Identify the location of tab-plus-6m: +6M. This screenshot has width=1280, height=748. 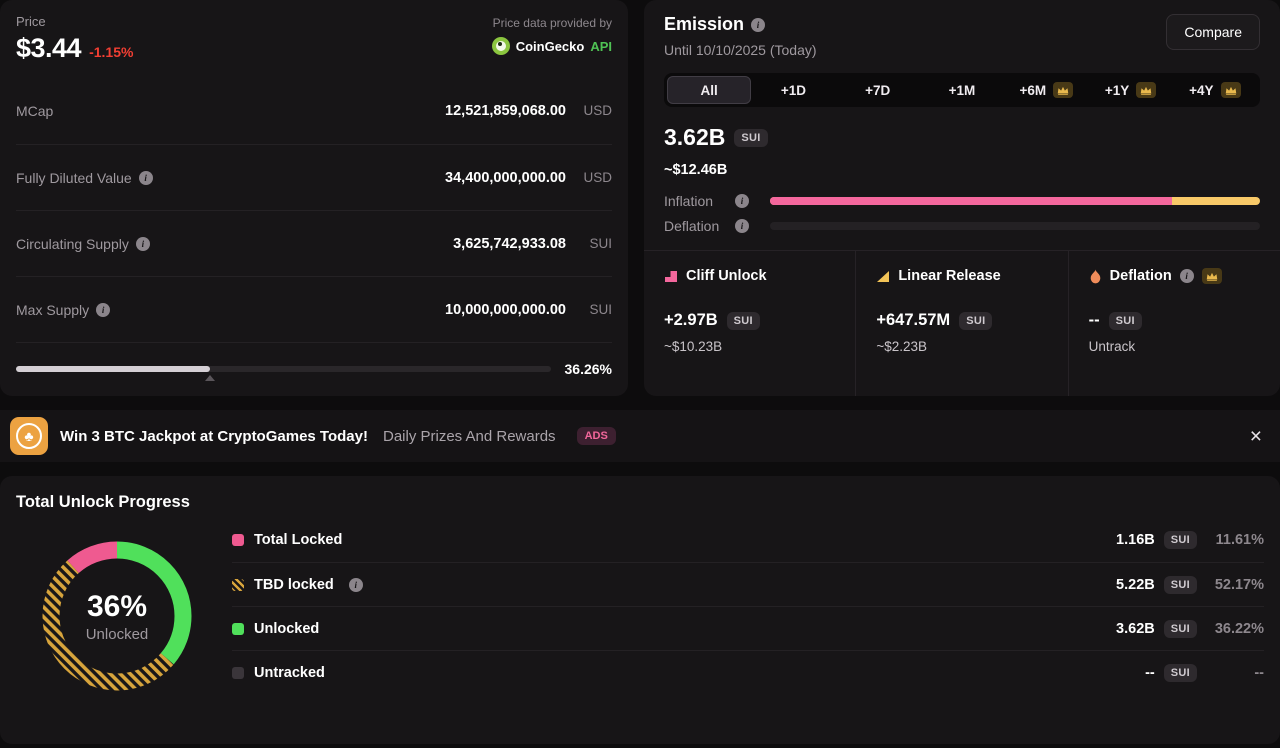
(1046, 90).